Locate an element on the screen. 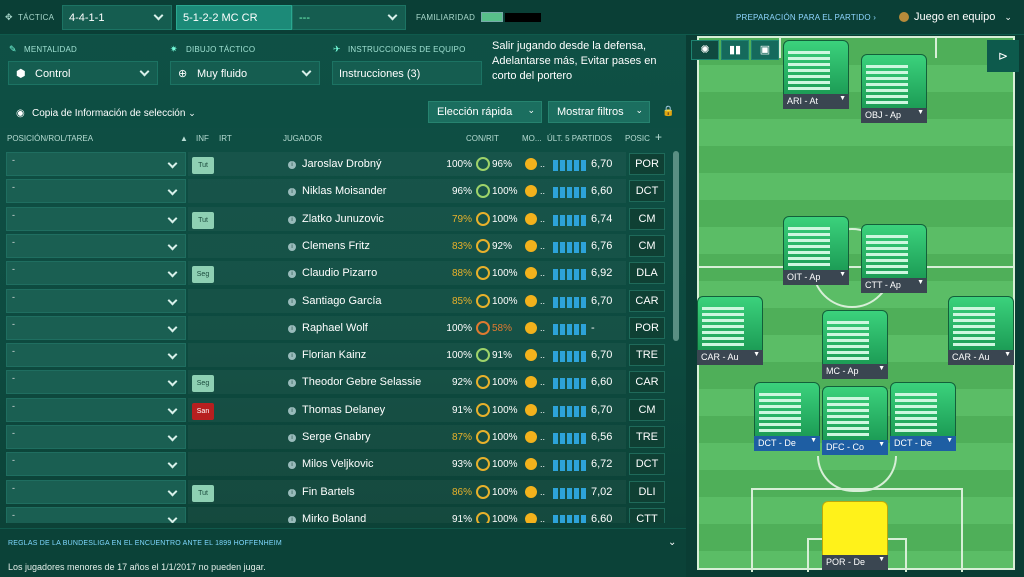  pitch-role-label: DFC - Co ▼ is located at coordinates (855, 447).